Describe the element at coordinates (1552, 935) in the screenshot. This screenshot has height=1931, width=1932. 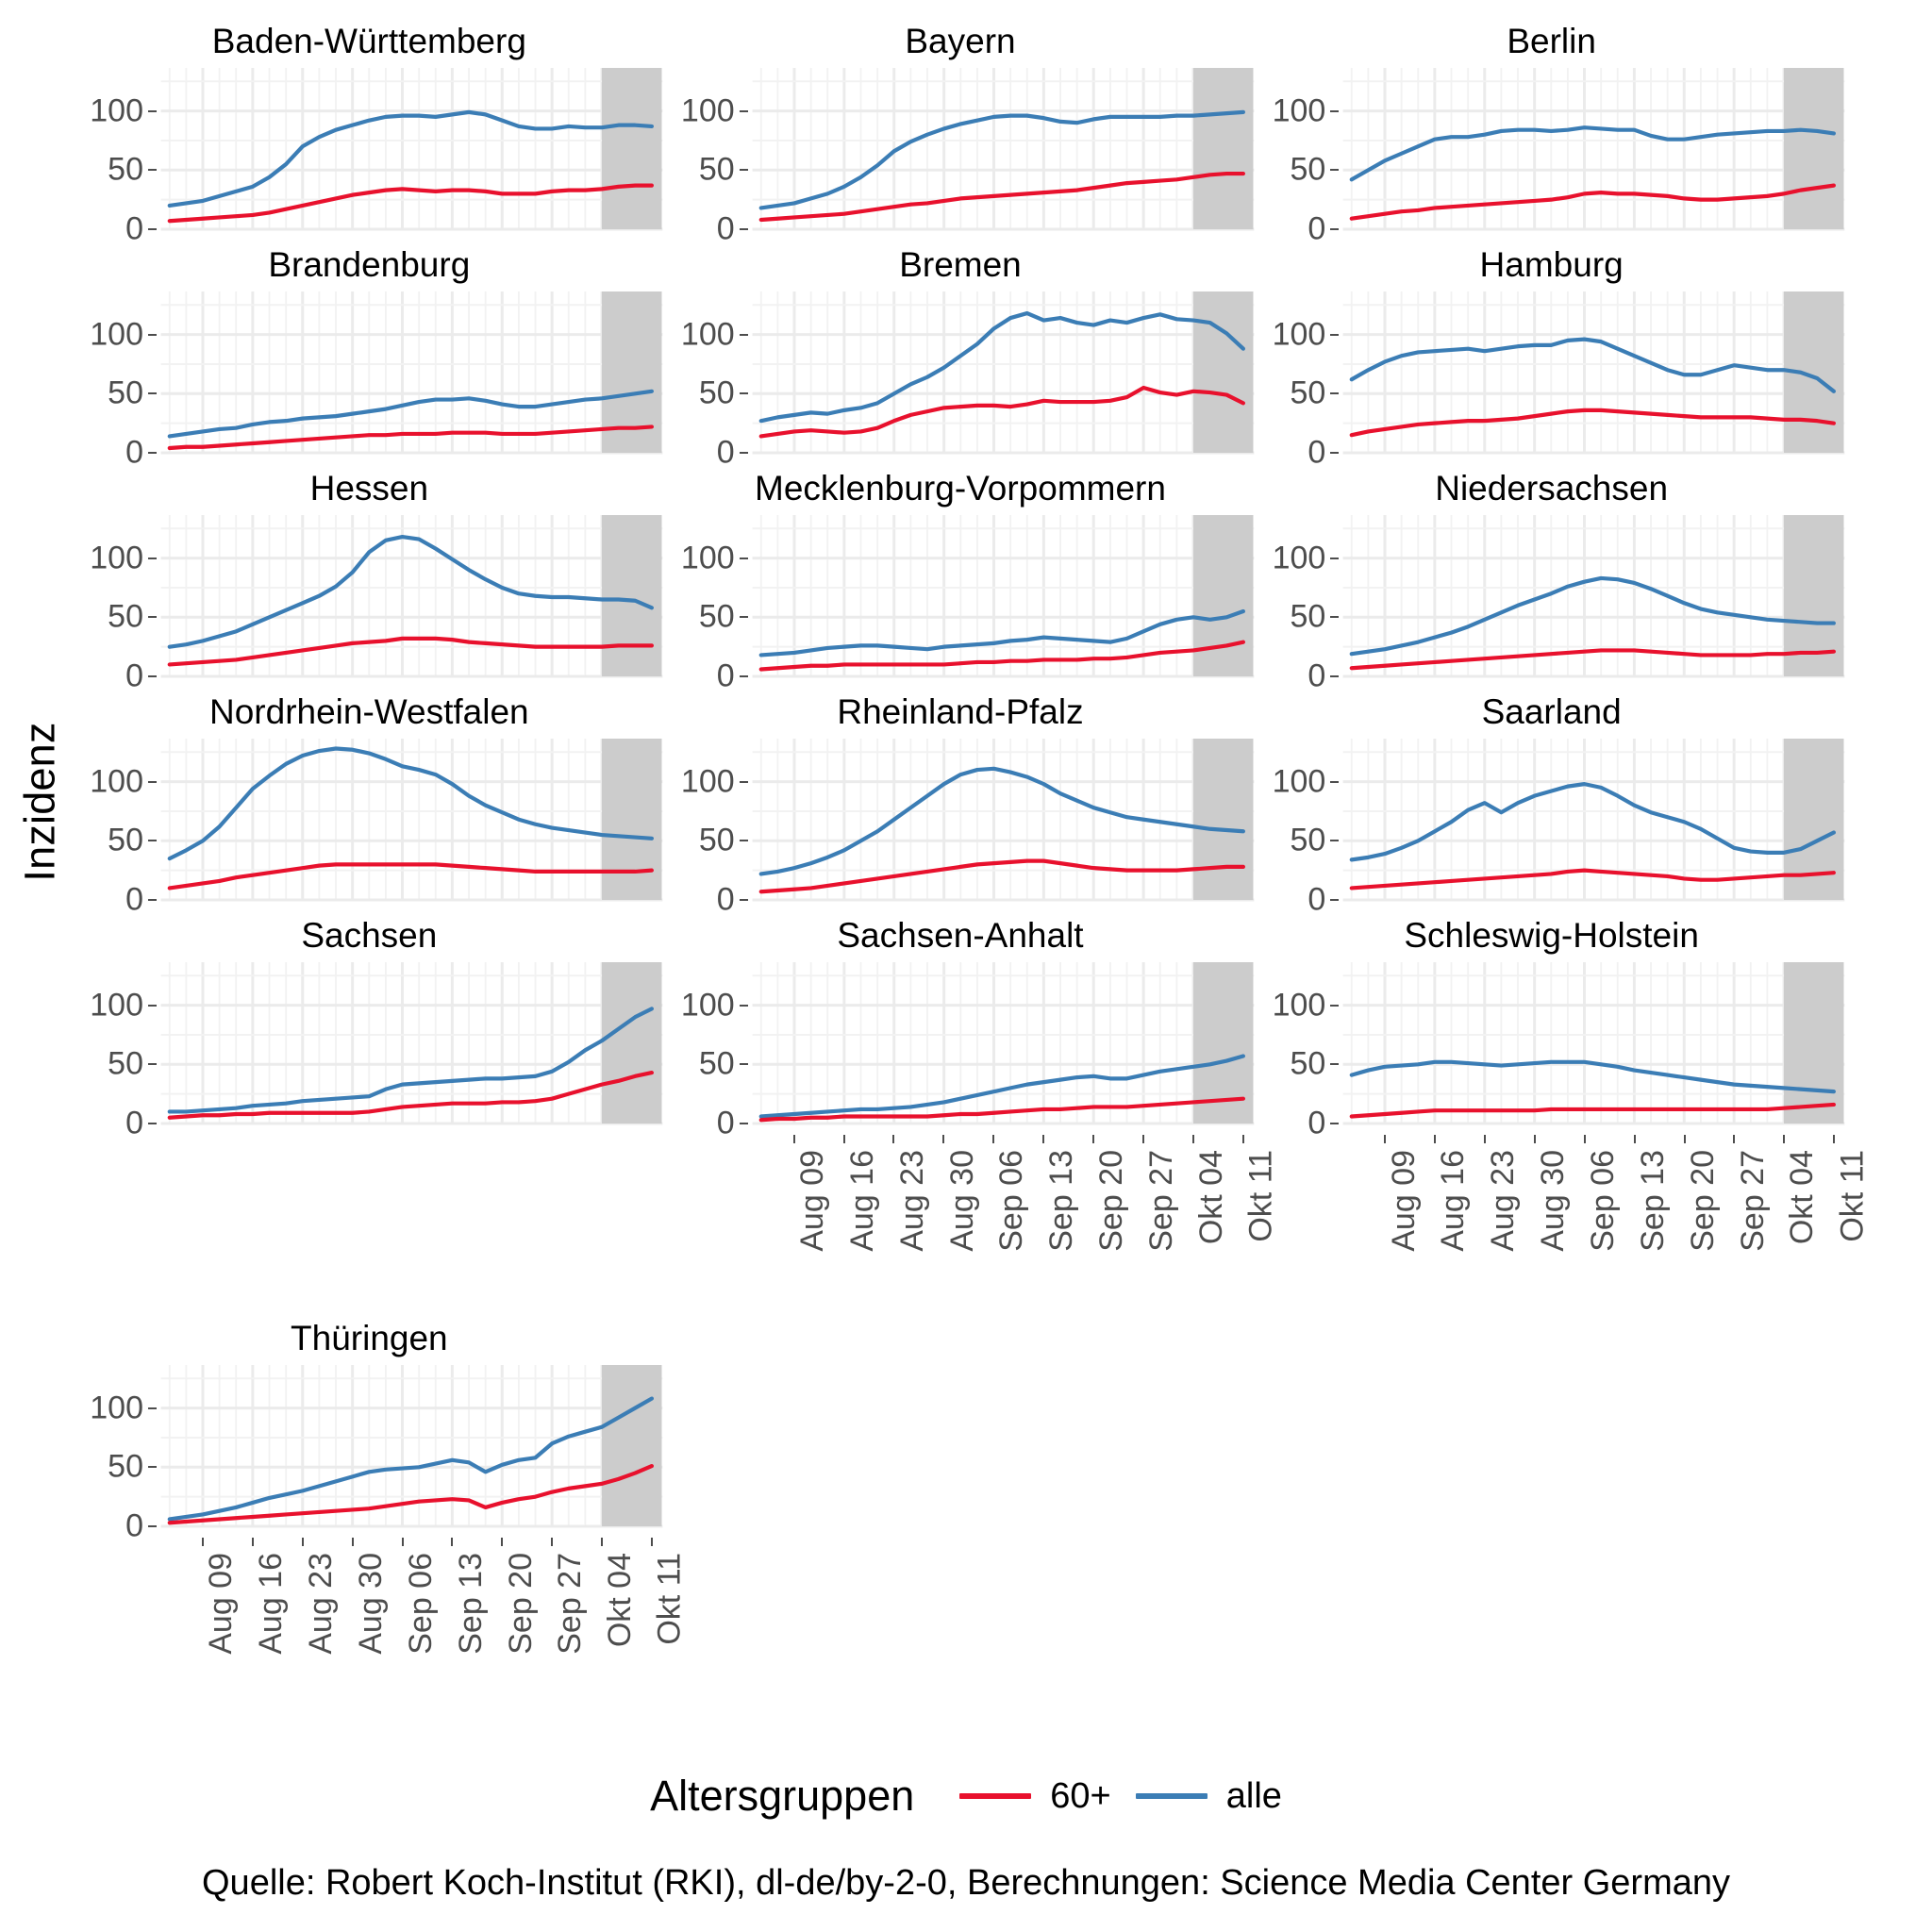
I see `facet-title: Schleswig-Holstein` at that location.